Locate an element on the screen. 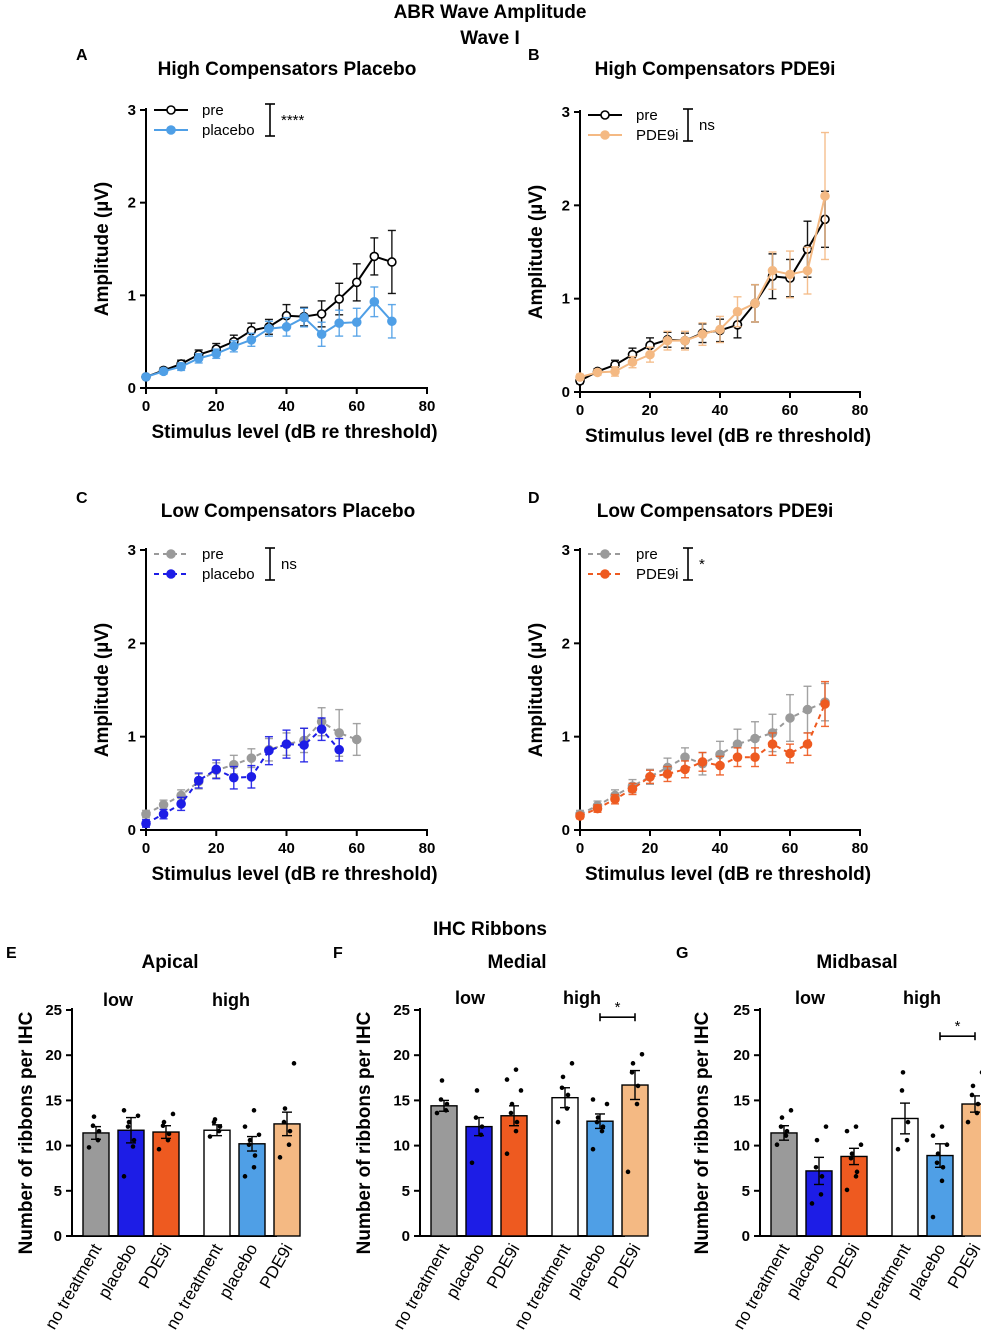  x-category-label: no treatment is located at coordinates (421, 1286).